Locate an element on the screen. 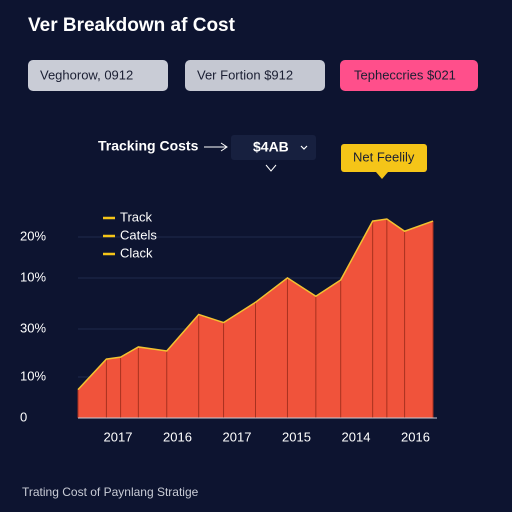  dropdown is located at coordinates (273, 147).